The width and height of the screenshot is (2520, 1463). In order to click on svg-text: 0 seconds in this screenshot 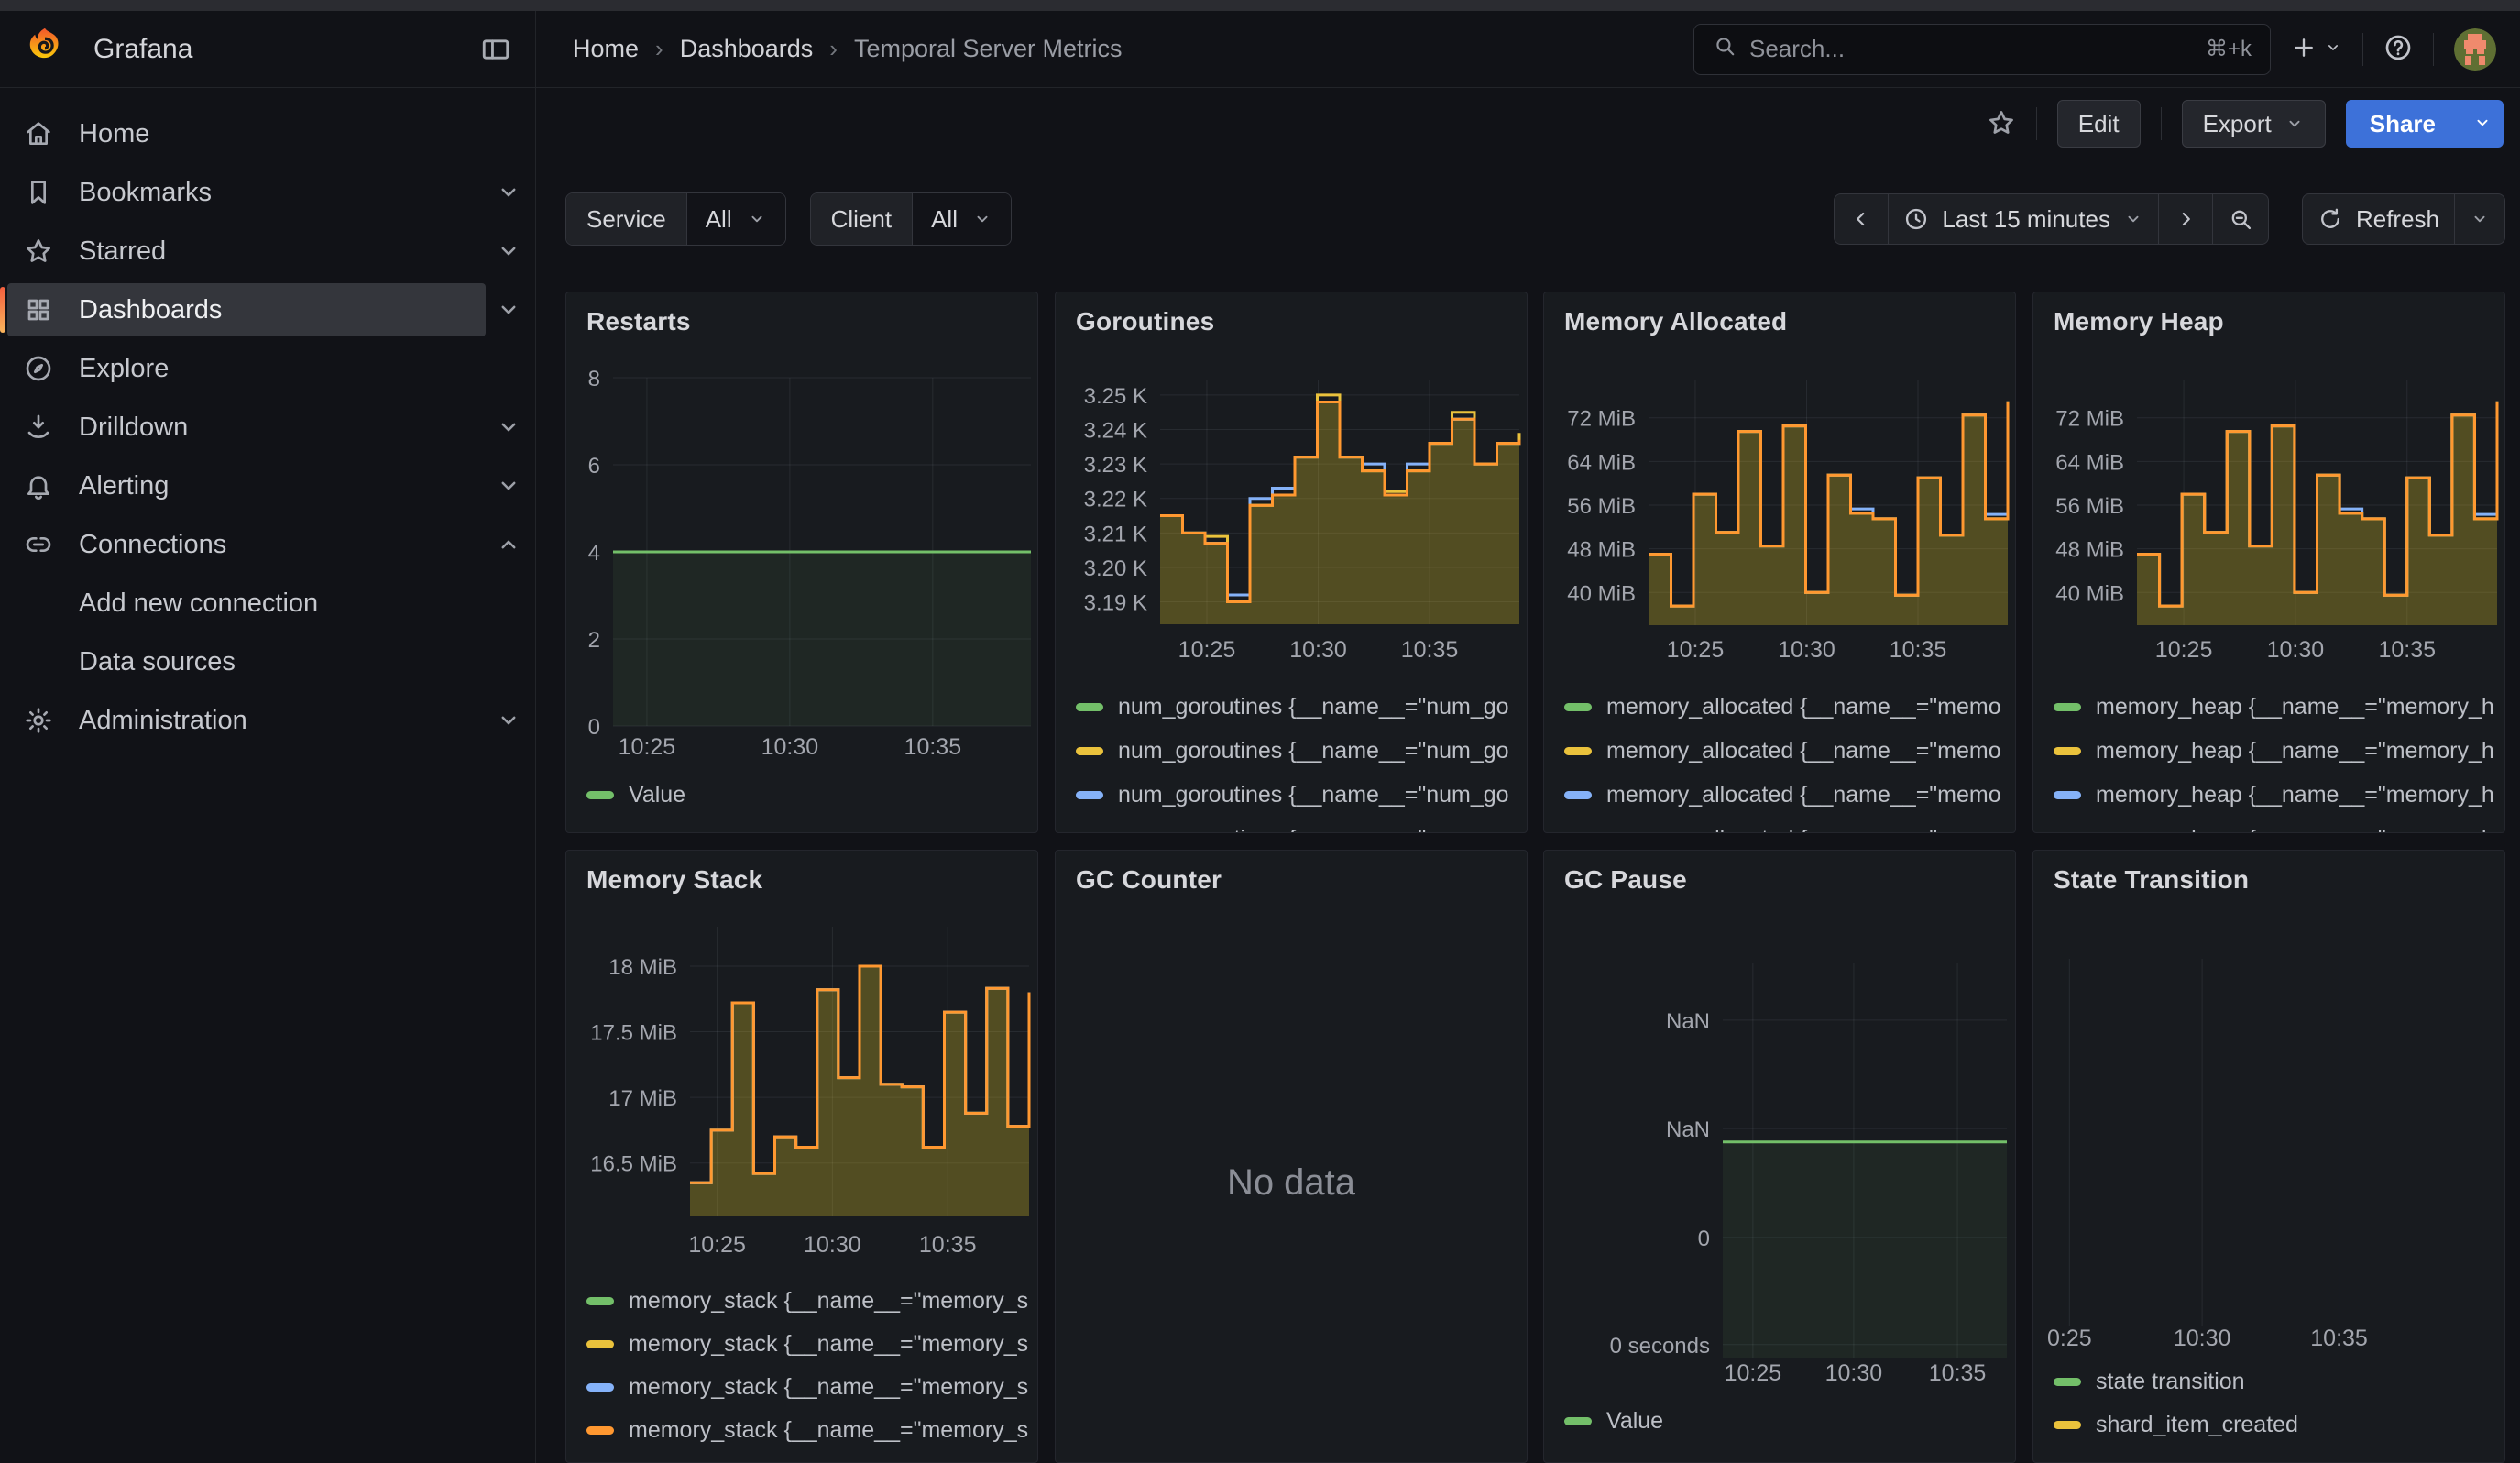, I will do `click(1660, 1346)`.